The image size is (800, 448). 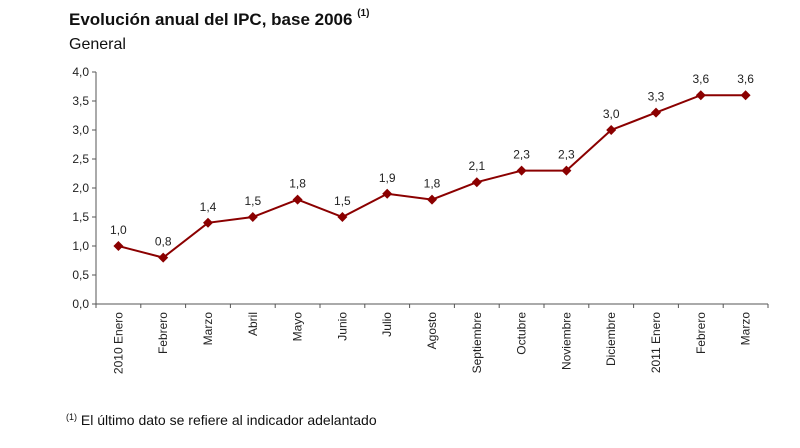 What do you see at coordinates (253, 324) in the screenshot?
I see `x-tick-label: Abril` at bounding box center [253, 324].